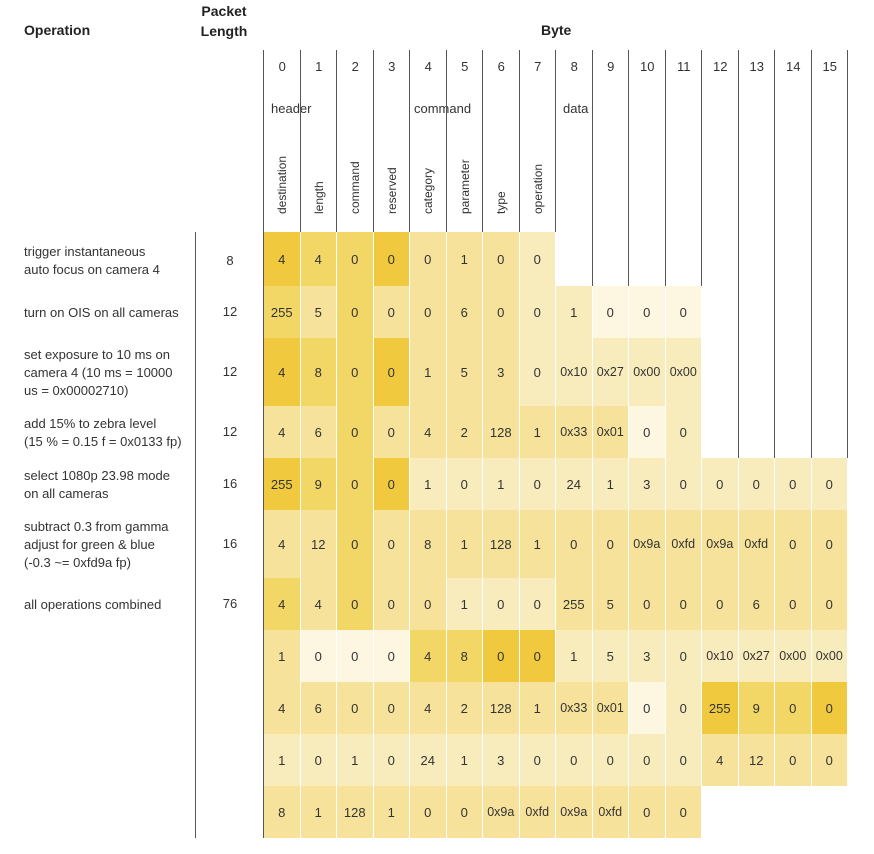  Describe the element at coordinates (98, 372) in the screenshot. I see `operation-label-line: camera 4 (10 ms = 10000` at that location.